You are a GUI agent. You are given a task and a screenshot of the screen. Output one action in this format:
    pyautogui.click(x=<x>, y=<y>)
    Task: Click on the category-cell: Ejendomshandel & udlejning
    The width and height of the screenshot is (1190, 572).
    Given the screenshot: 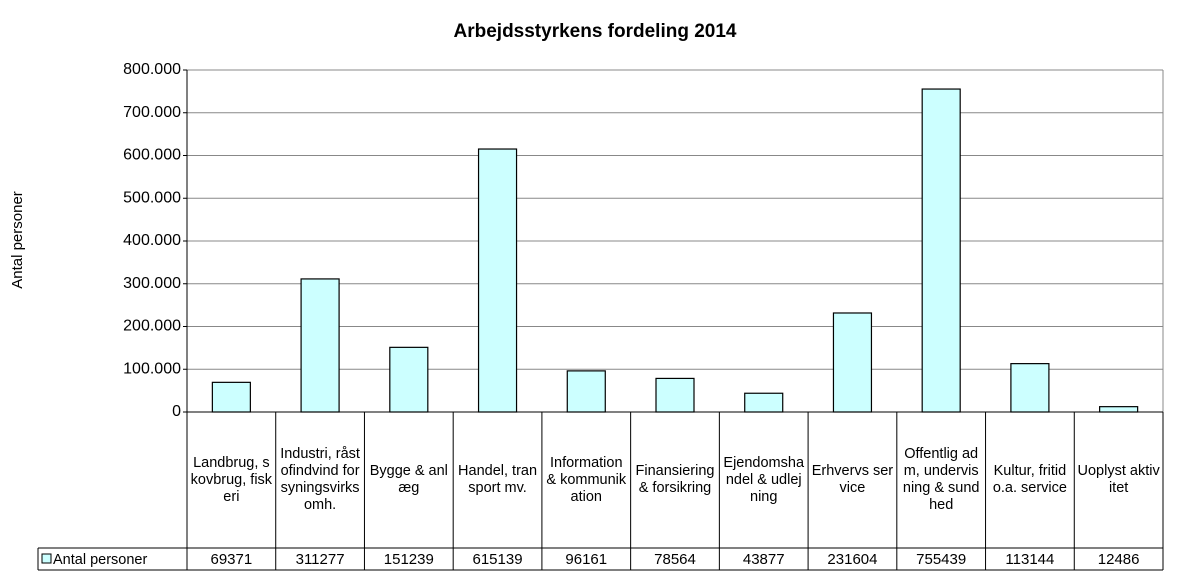 What is the action you would take?
    pyautogui.click(x=764, y=479)
    